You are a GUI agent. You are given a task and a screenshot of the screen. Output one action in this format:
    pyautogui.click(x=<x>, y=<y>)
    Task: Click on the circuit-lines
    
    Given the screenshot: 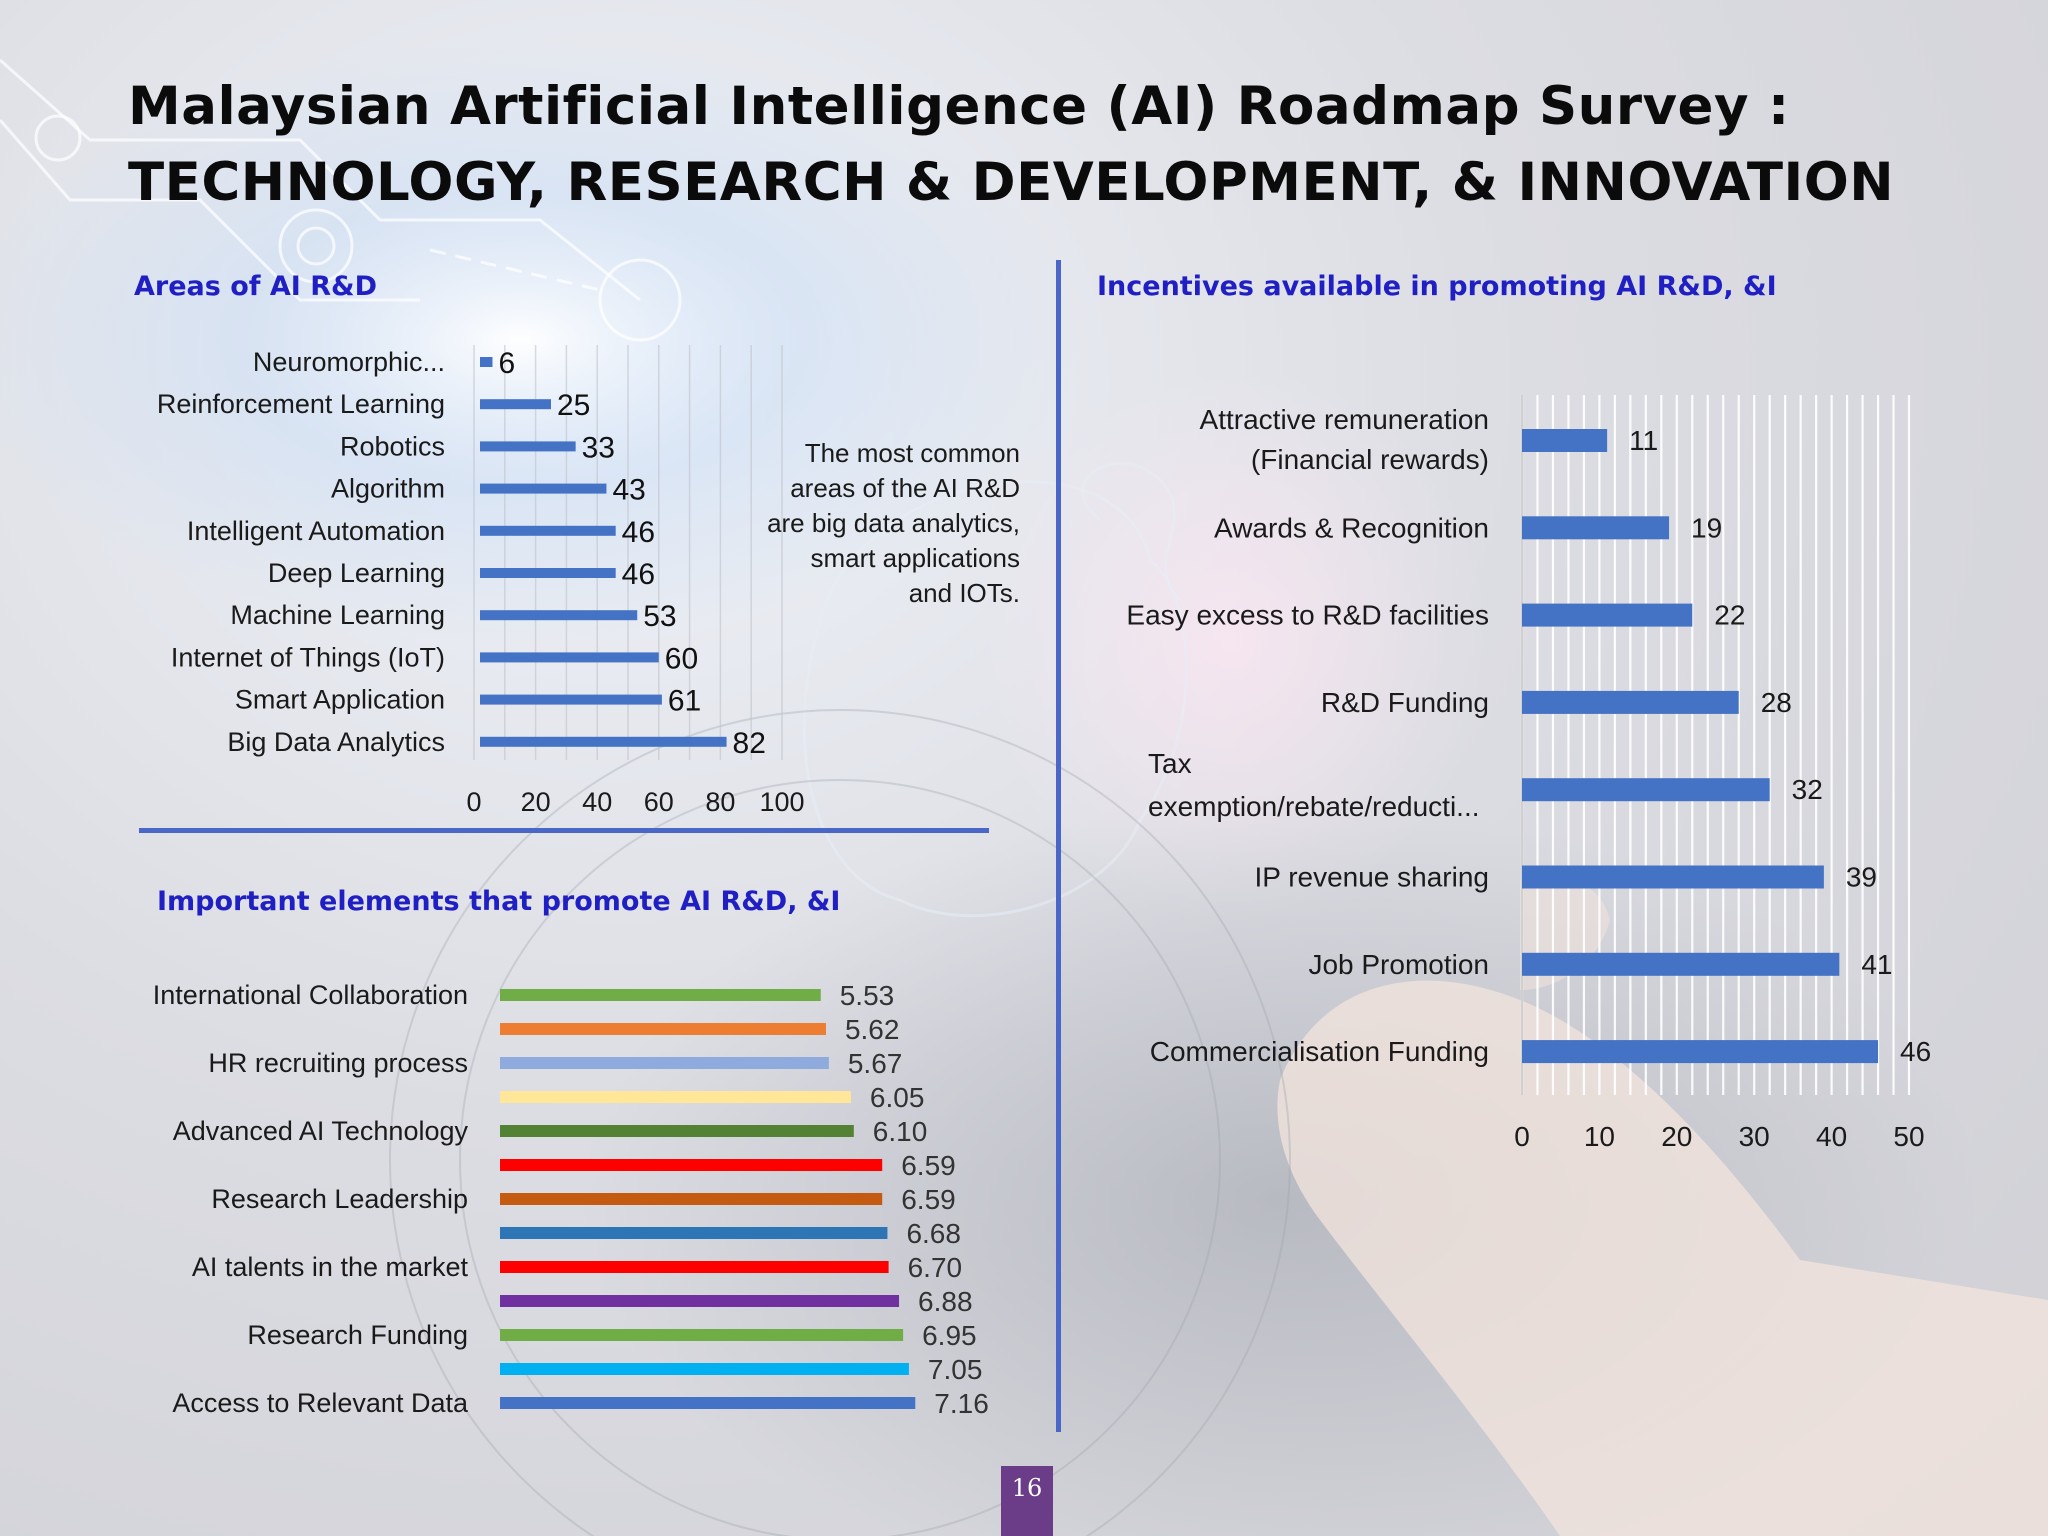 What is the action you would take?
    pyautogui.click(x=341, y=200)
    